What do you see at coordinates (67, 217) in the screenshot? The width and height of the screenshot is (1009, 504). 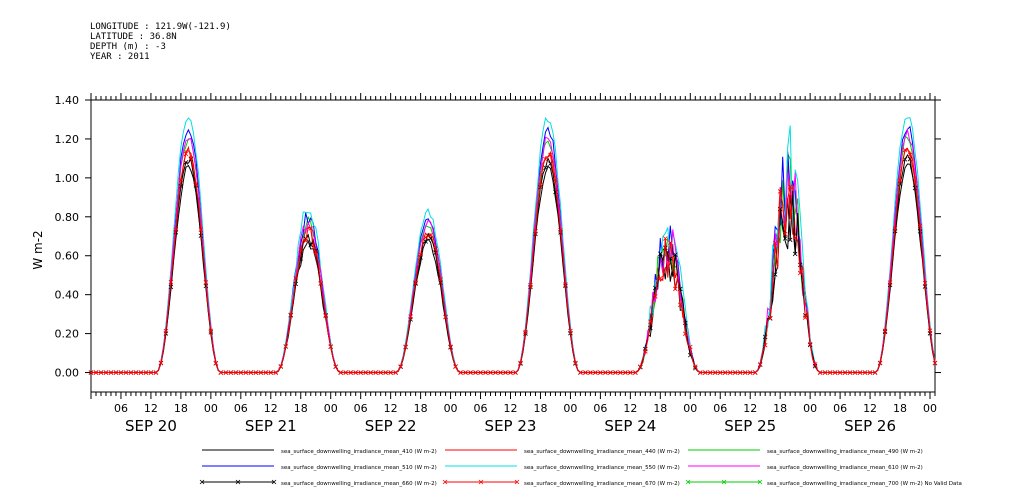 I see `y-tick-label: 0.80` at bounding box center [67, 217].